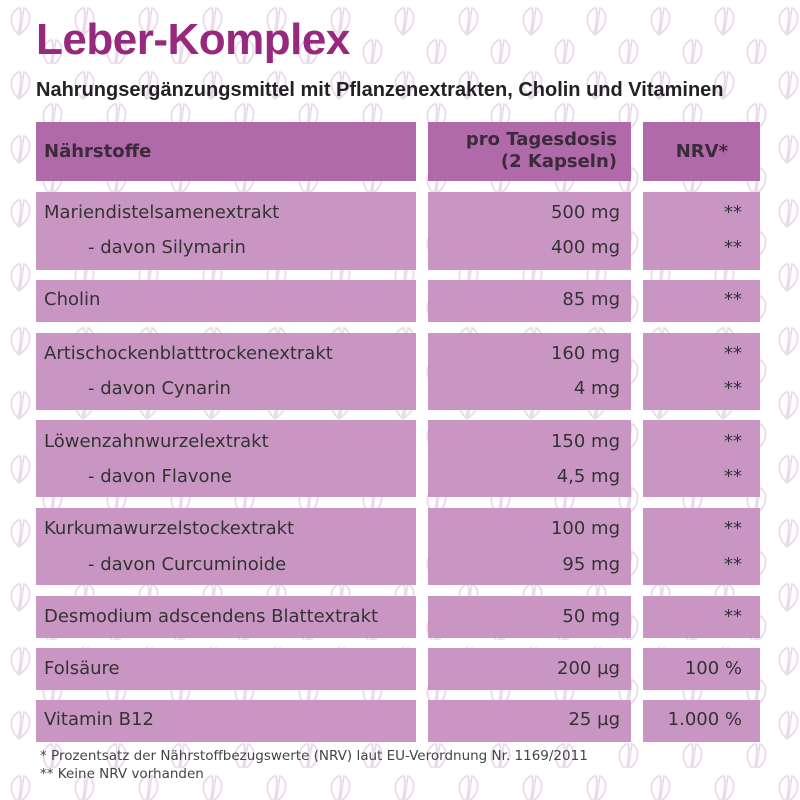 This screenshot has width=800, height=800. Describe the element at coordinates (713, 668) in the screenshot. I see `nutrient-nrv: 100 %` at that location.